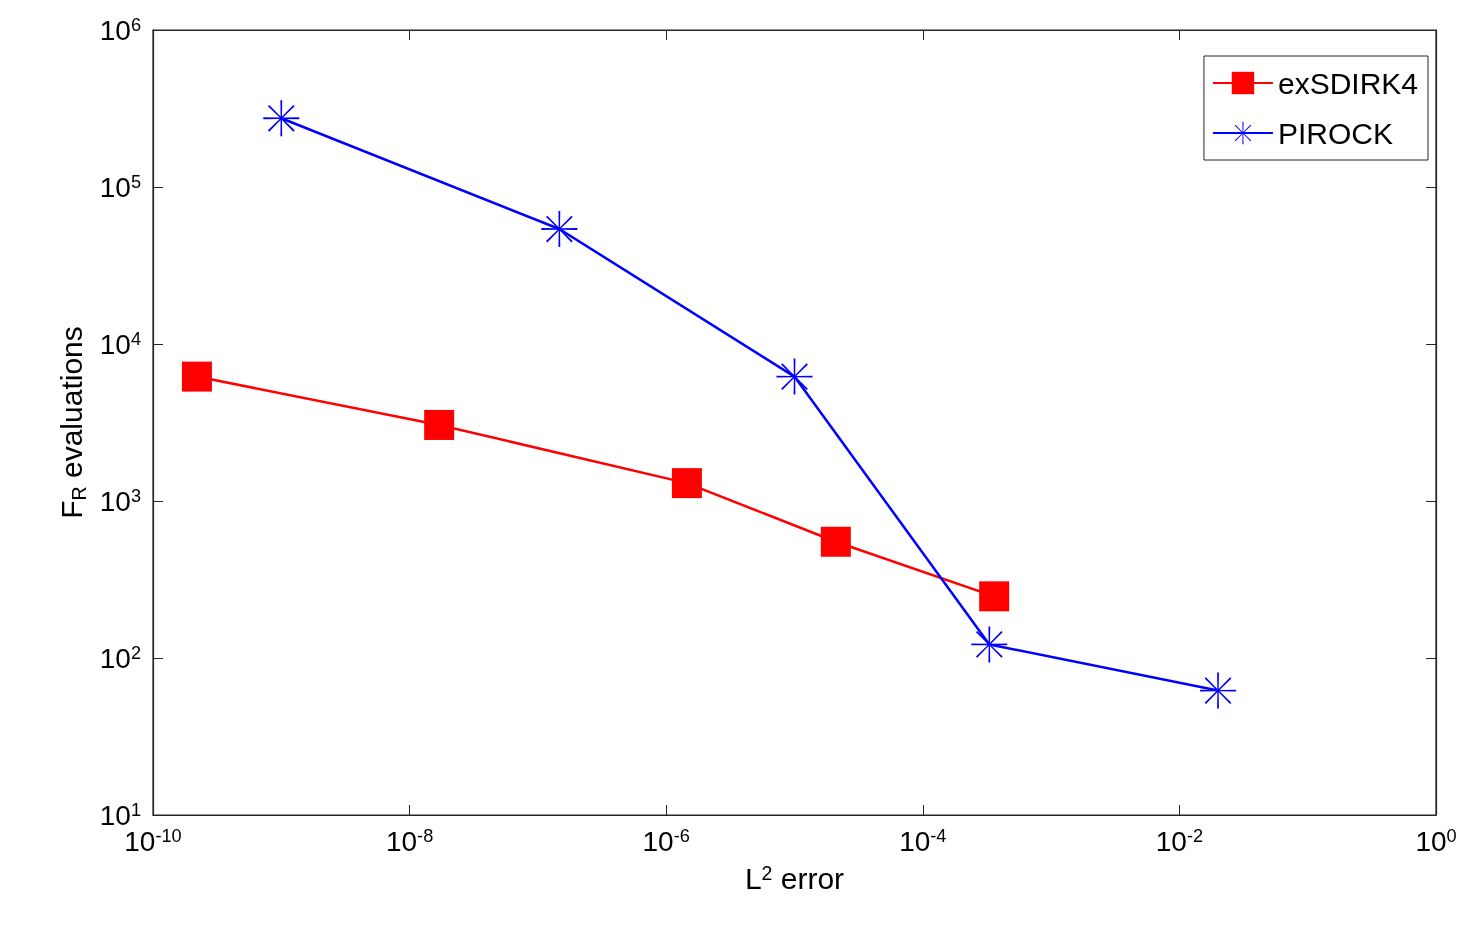 The width and height of the screenshot is (1478, 947). What do you see at coordinates (1348, 83) in the screenshot?
I see `legend-label: exSDIRK4` at bounding box center [1348, 83].